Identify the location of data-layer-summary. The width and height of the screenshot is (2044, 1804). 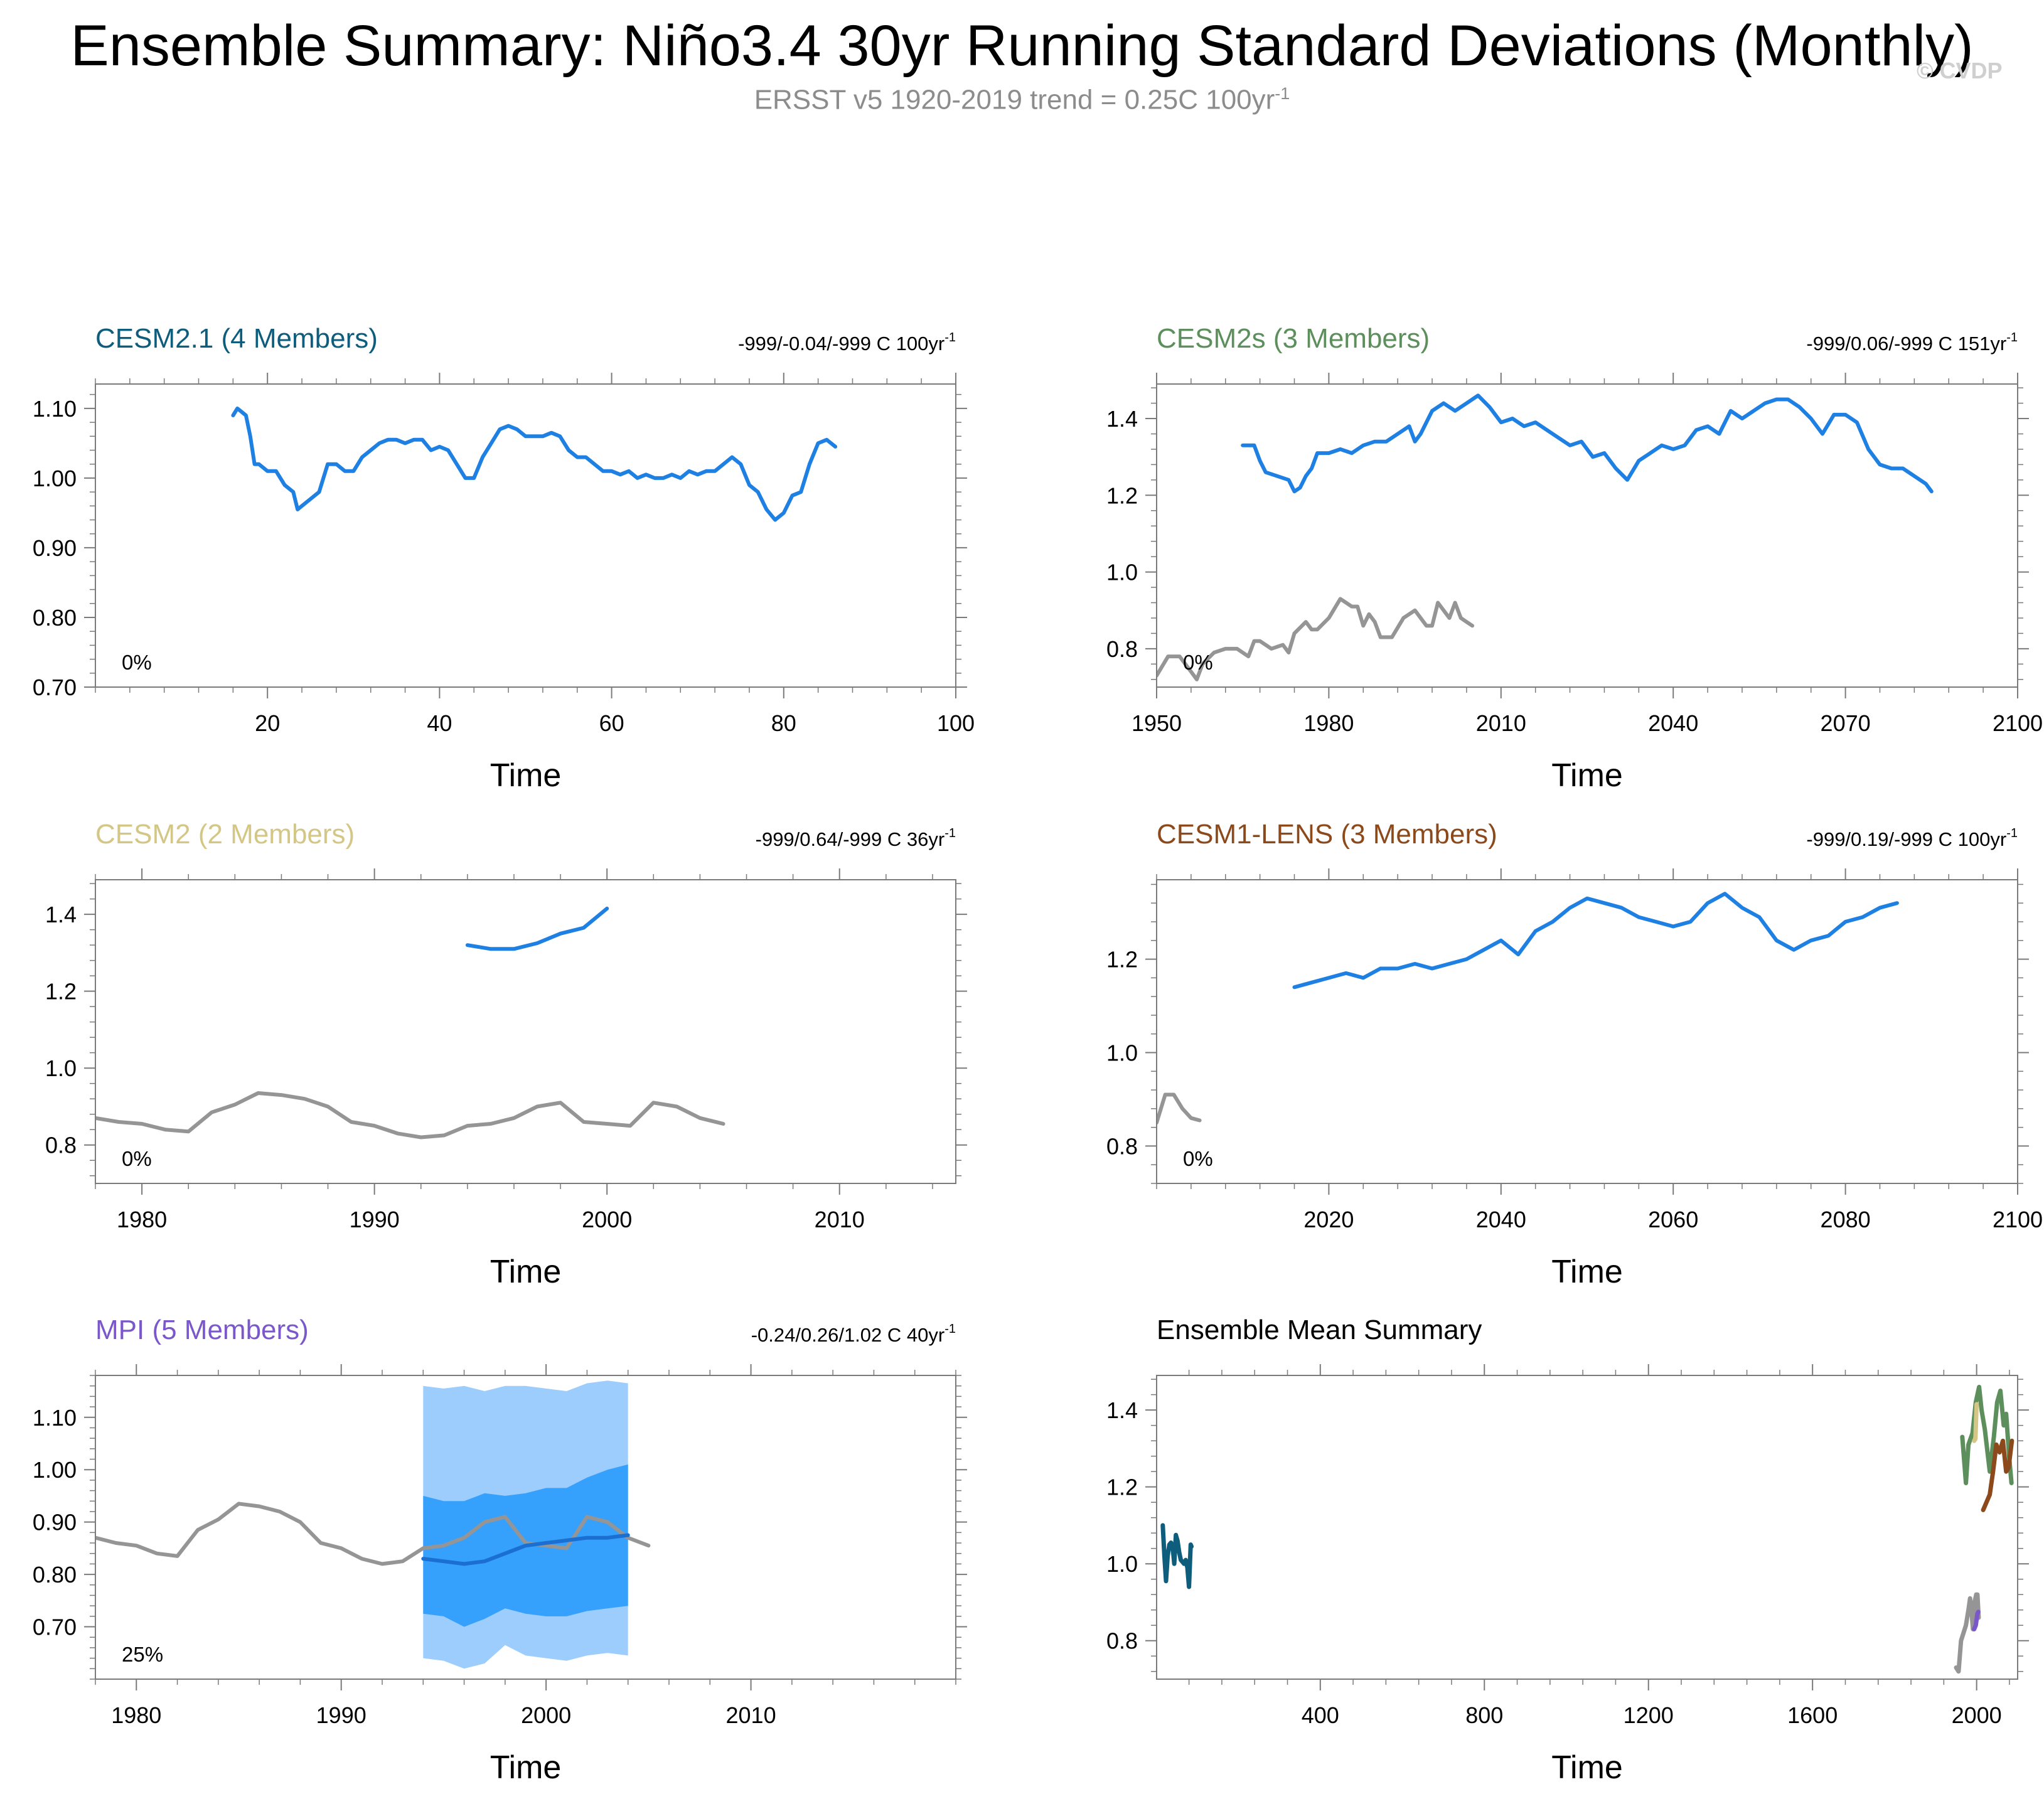
(1588, 1529).